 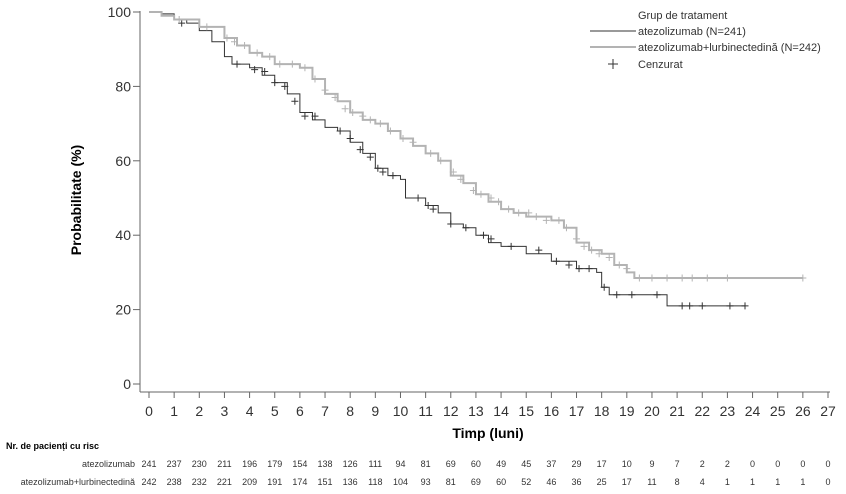 What do you see at coordinates (652, 411) in the screenshot?
I see `x-tick-label: 20` at bounding box center [652, 411].